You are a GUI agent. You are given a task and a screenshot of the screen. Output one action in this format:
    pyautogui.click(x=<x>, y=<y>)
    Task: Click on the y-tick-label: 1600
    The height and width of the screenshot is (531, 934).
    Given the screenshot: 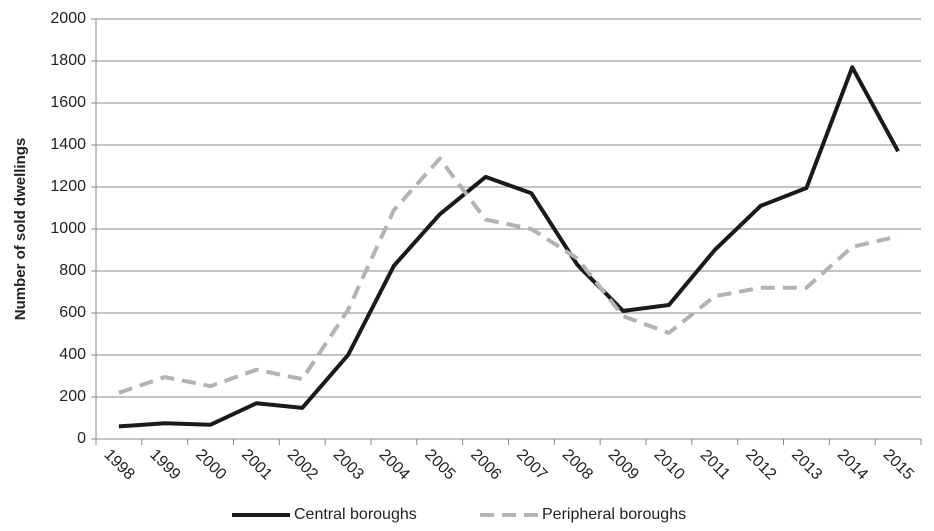 What is the action you would take?
    pyautogui.click(x=68, y=102)
    